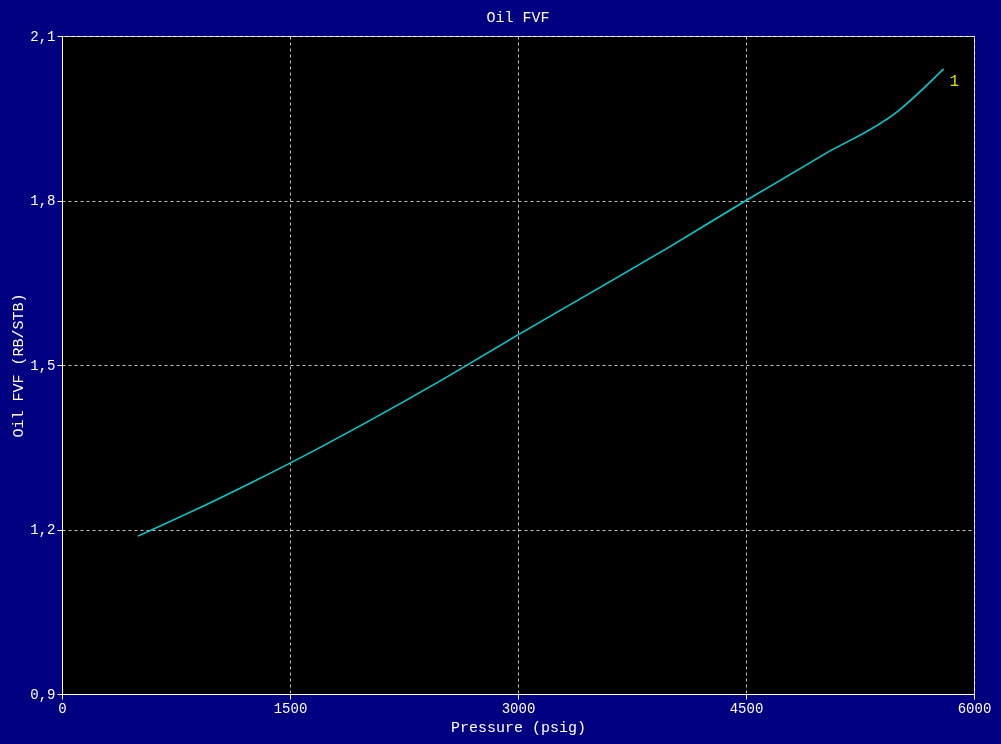 Image resolution: width=1001 pixels, height=744 pixels. I want to click on x-tick-label: 6000, so click(974, 708).